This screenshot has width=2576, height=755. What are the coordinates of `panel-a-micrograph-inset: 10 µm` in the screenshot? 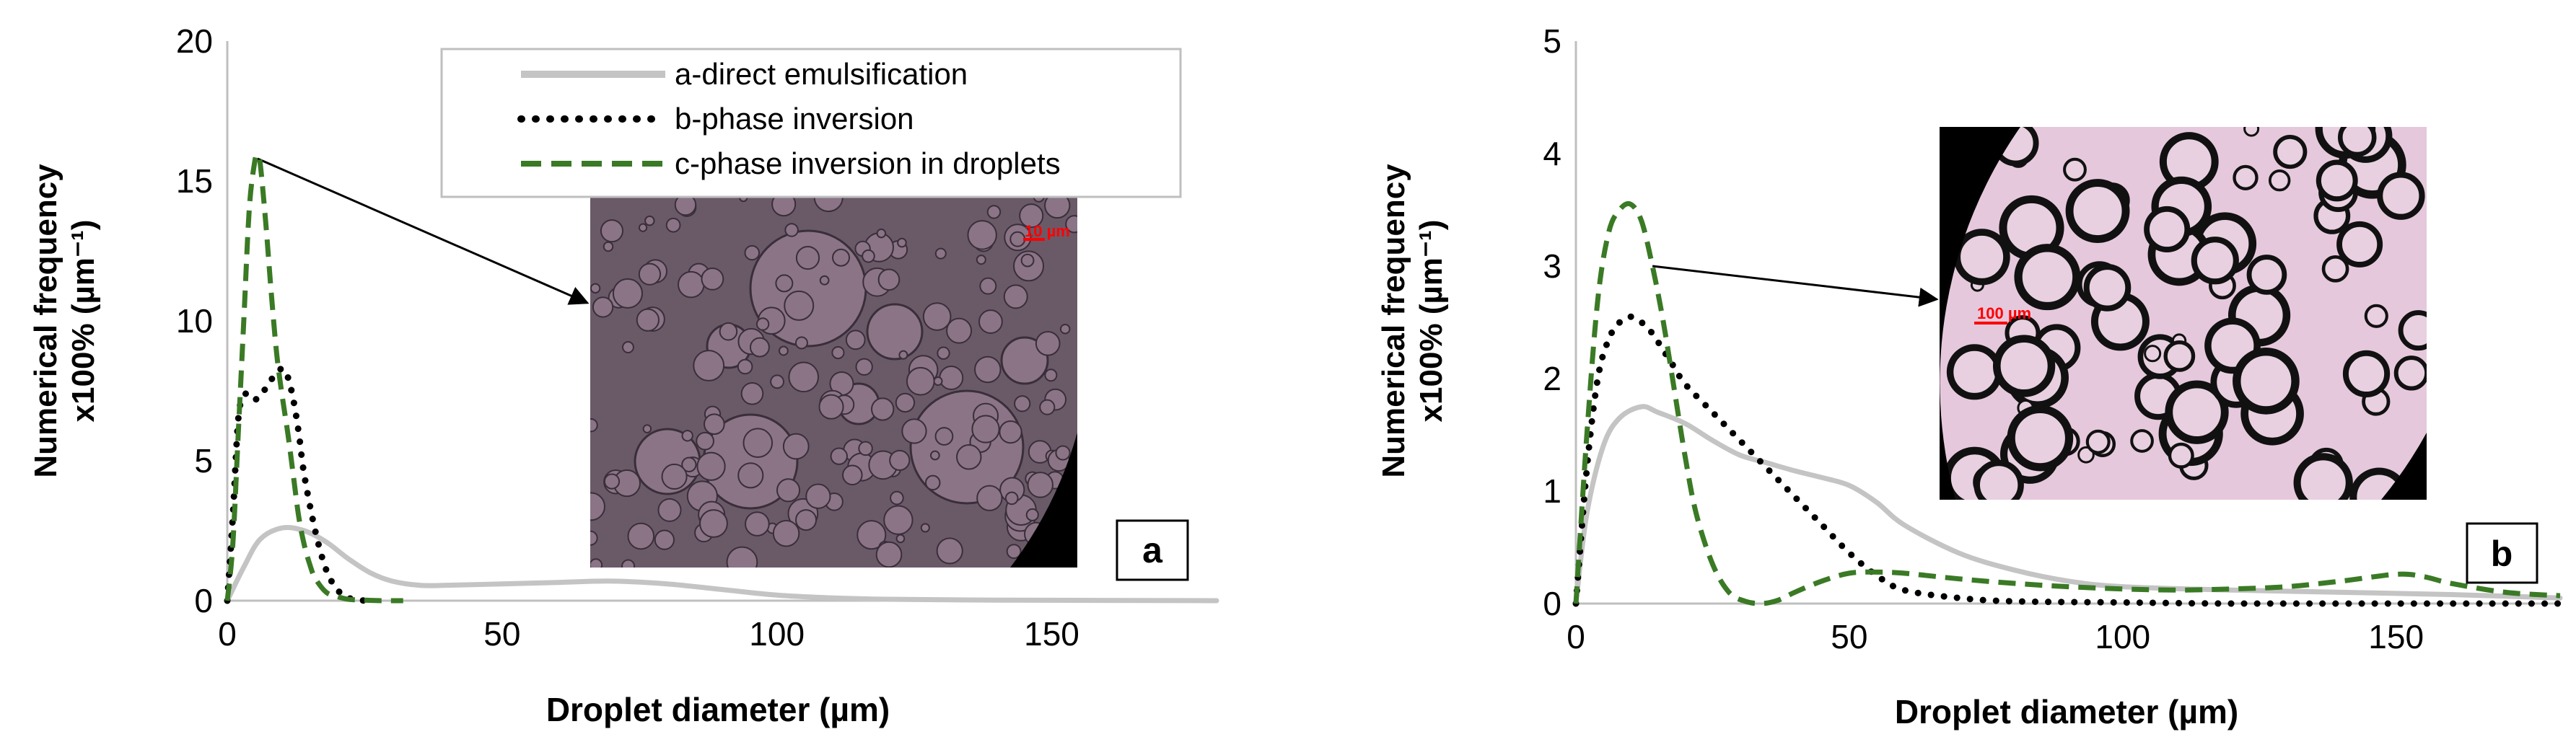 It's located at (833, 382).